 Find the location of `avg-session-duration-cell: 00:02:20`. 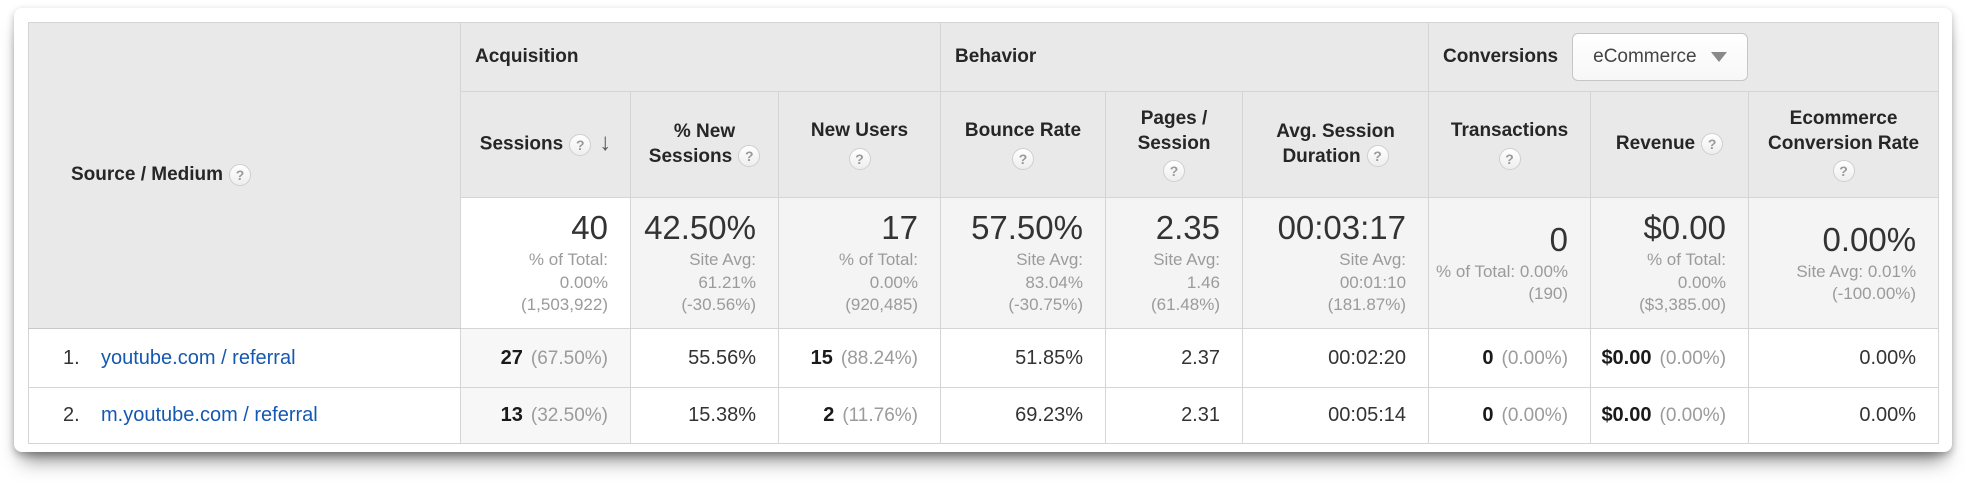

avg-session-duration-cell: 00:02:20 is located at coordinates (1335, 358).